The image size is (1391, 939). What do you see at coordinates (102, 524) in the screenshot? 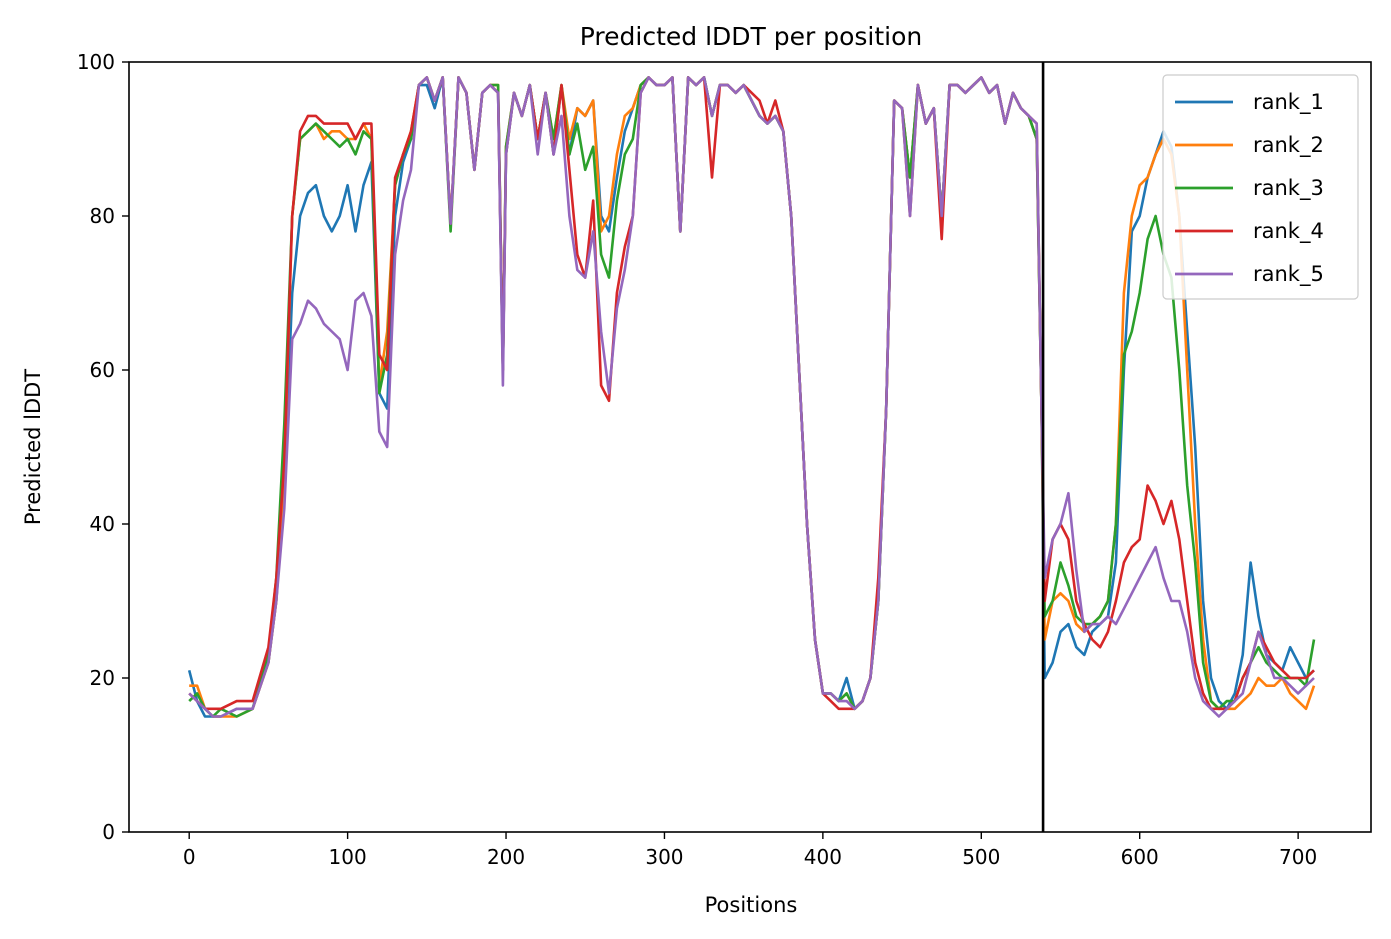
I see `y-tick-label: 40` at bounding box center [102, 524].